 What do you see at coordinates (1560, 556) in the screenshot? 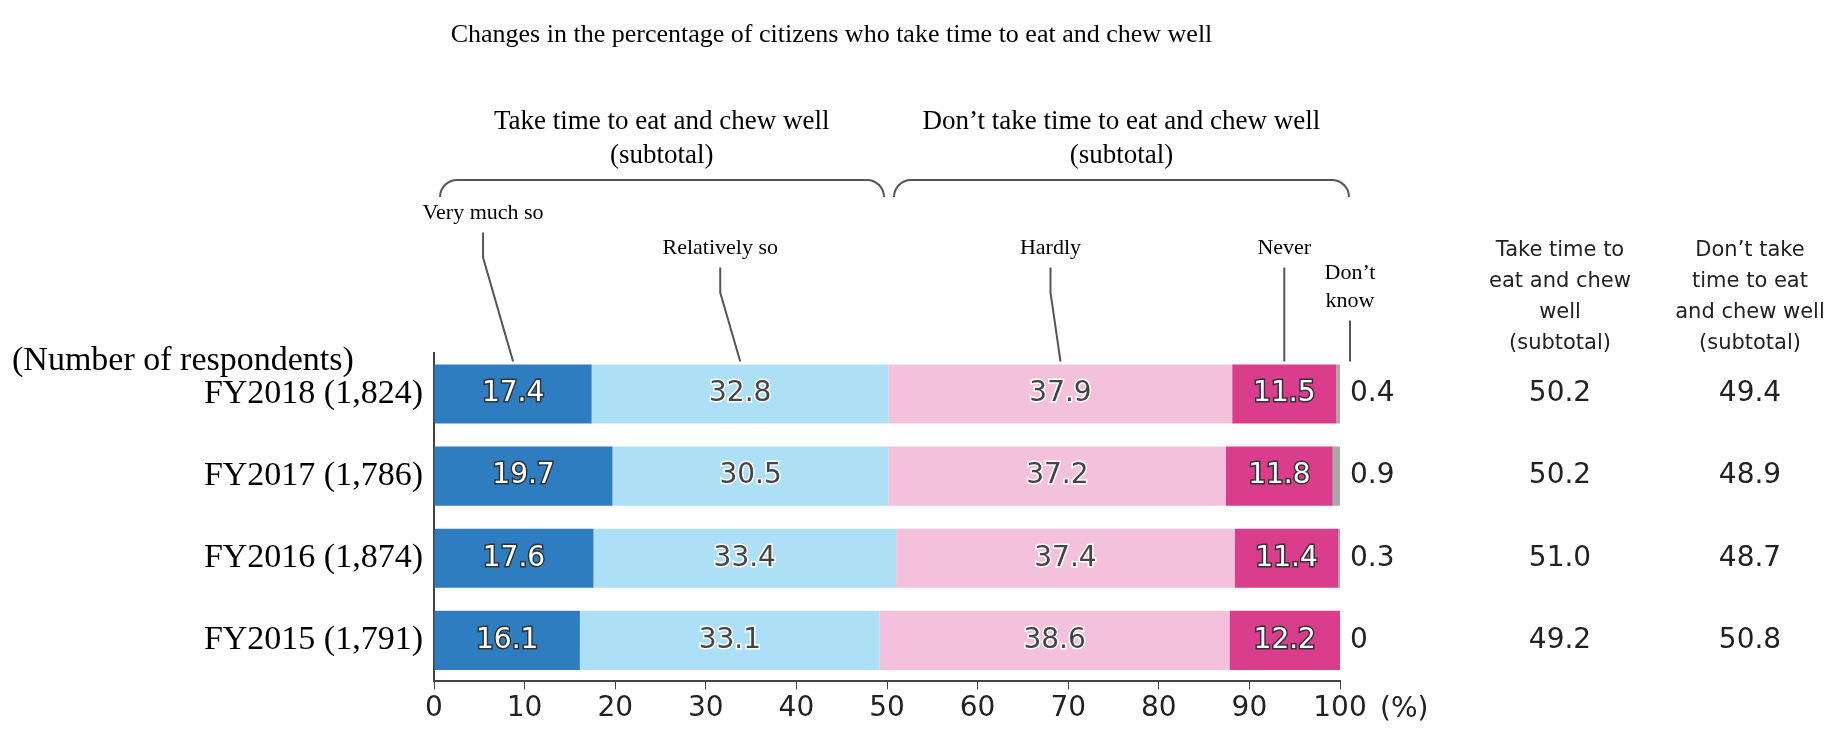
I see `text: 51.0` at bounding box center [1560, 556].